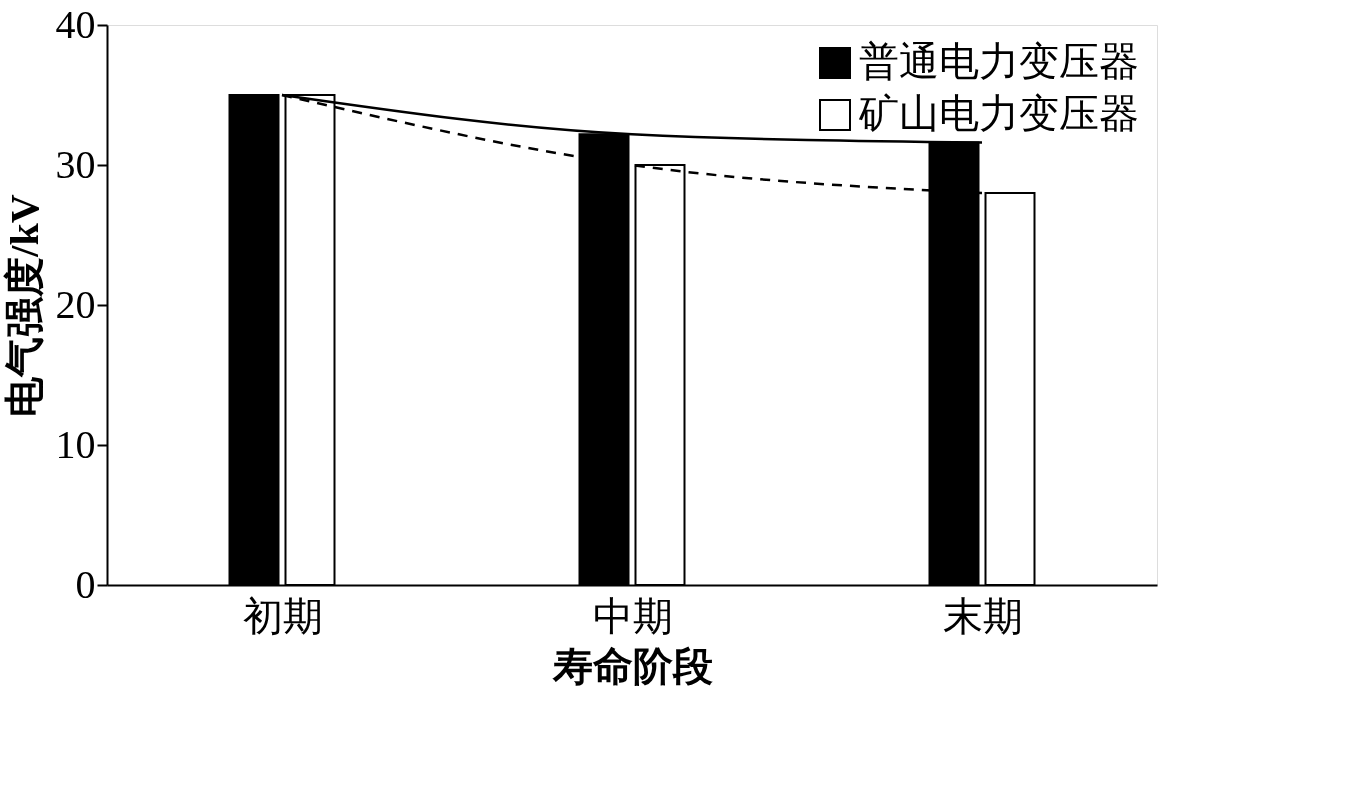  I want to click on x-tick-label: 中期, so click(632, 616).